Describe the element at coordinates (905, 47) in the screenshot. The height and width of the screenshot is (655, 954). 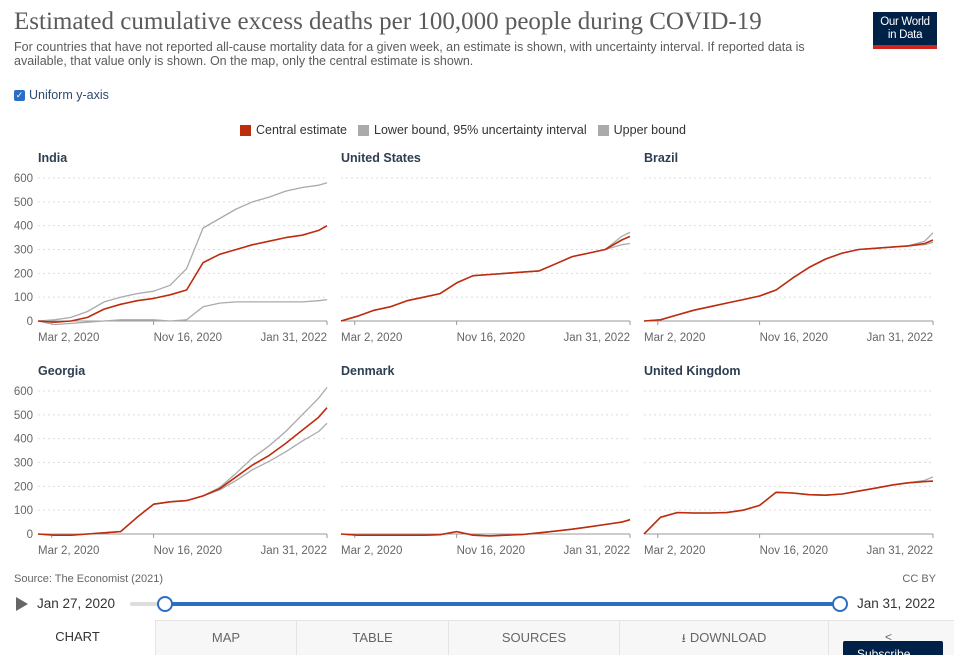
I see `logo-accent-bar` at that location.